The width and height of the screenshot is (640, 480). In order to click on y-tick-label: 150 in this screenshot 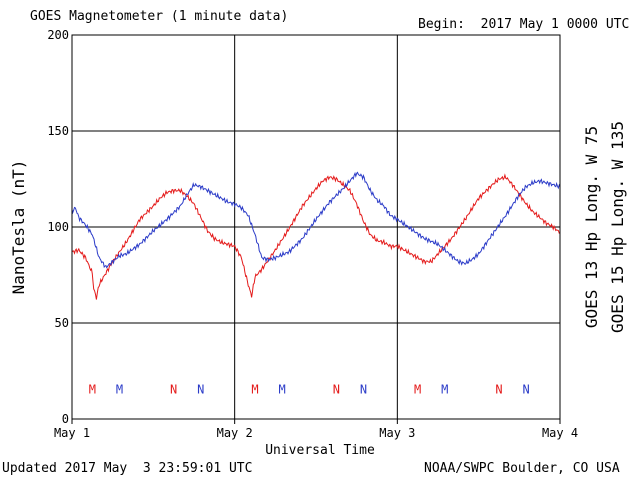, I will do `click(58, 131)`.